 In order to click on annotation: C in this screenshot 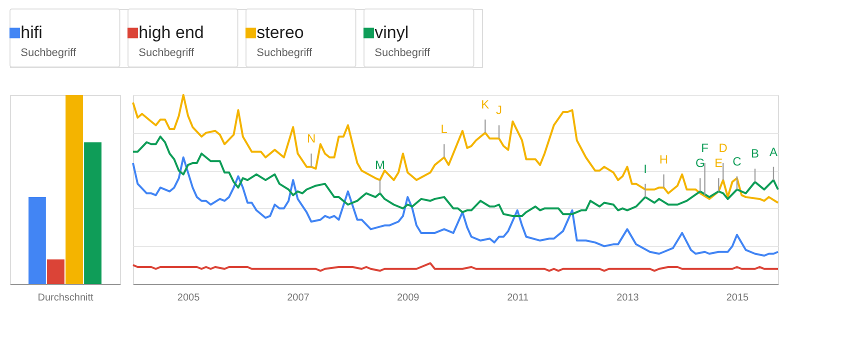, I will do `click(737, 161)`.